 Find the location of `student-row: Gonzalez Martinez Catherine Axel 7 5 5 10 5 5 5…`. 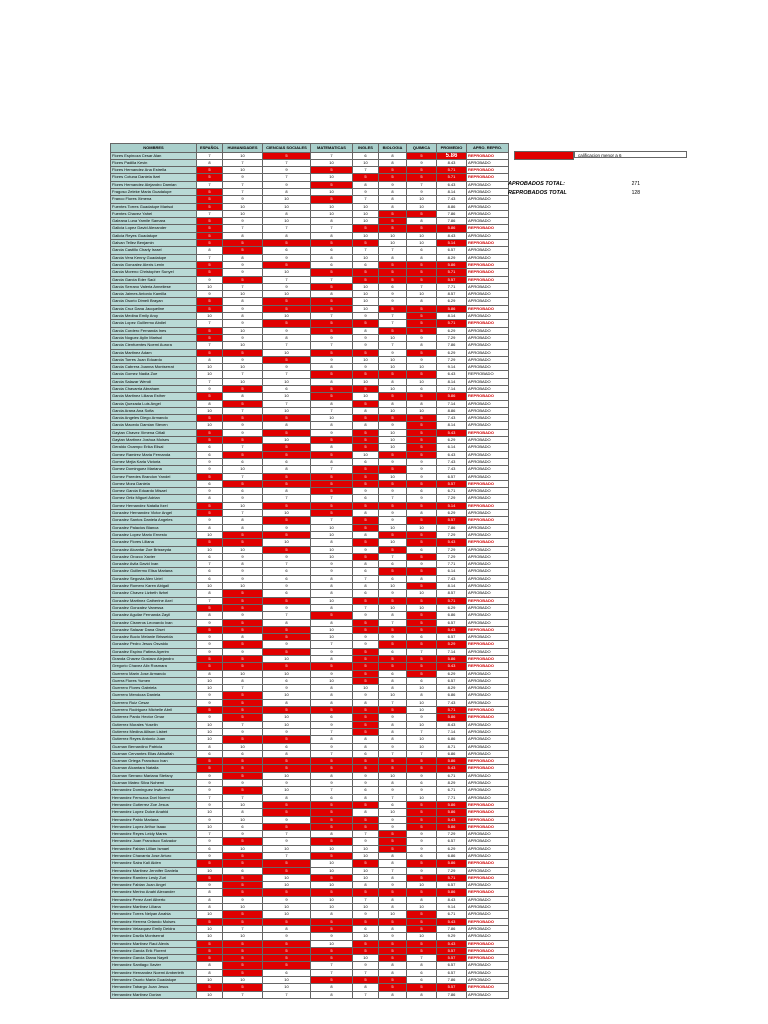

student-row: Gonzalez Martinez Catherine Axel 7 5 5 10 5 5 5… is located at coordinates (309, 600).